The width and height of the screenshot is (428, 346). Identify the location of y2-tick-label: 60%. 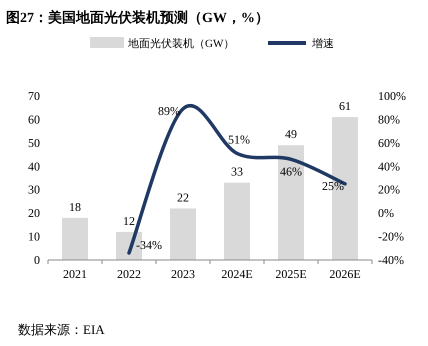
(389, 143).